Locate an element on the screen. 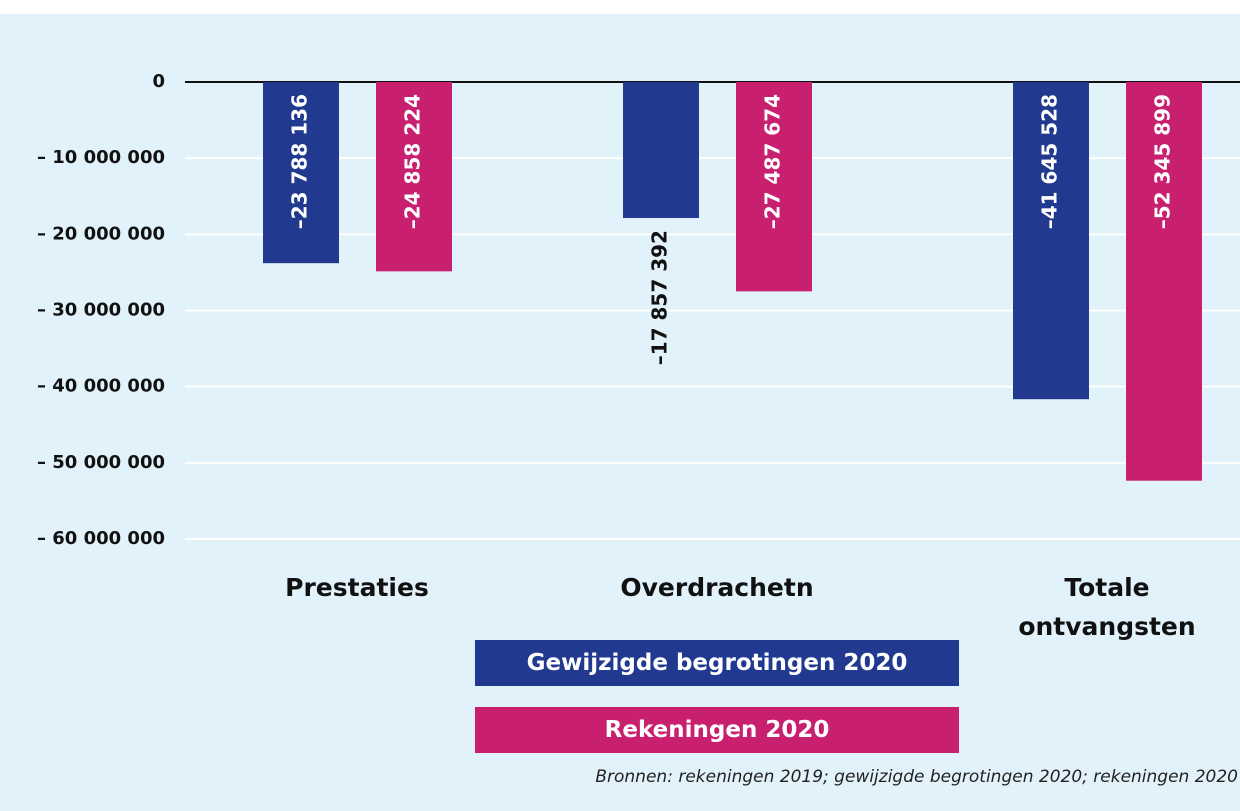 The image size is (1240, 811). legend-entry: Rekeningen 2020 is located at coordinates (717, 730).